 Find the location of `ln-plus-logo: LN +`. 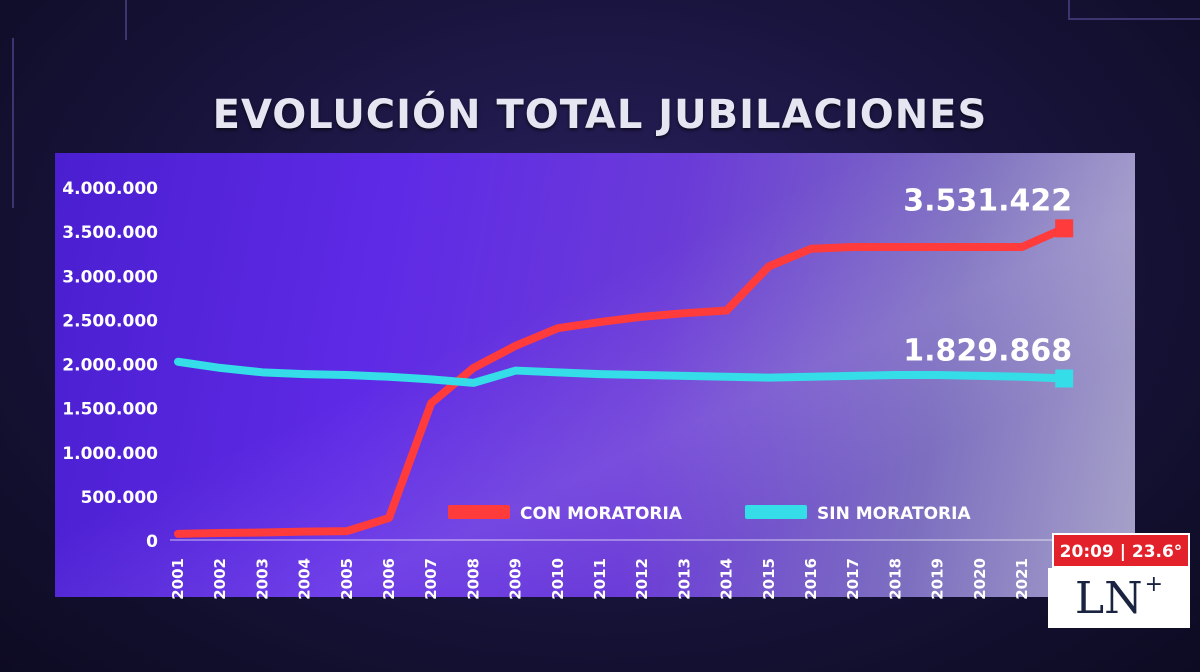

ln-plus-logo: LN + is located at coordinates (1119, 598).